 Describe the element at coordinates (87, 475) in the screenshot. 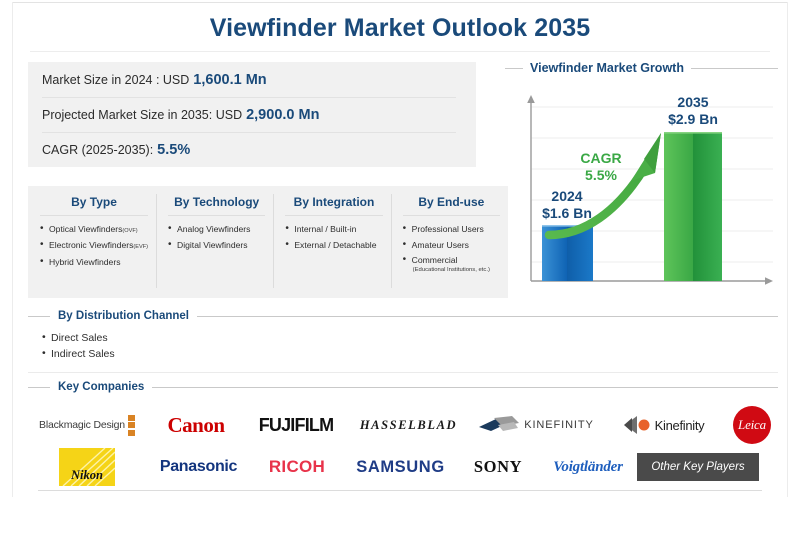

I see `logo-label: Nikon` at that location.